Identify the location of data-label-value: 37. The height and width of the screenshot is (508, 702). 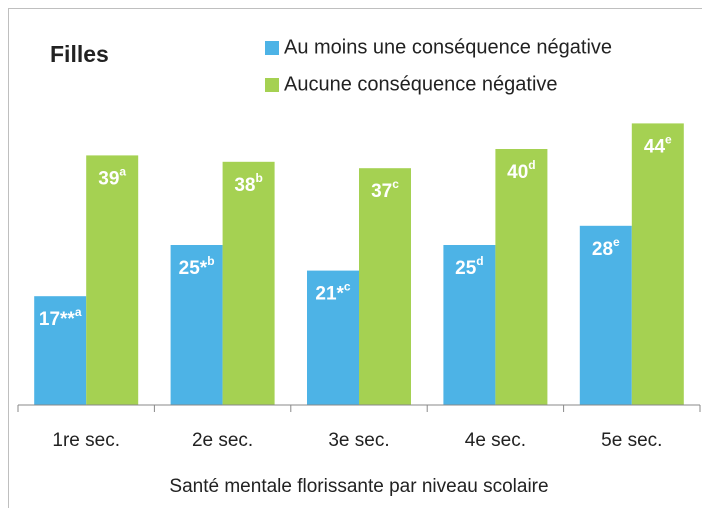
(381, 191).